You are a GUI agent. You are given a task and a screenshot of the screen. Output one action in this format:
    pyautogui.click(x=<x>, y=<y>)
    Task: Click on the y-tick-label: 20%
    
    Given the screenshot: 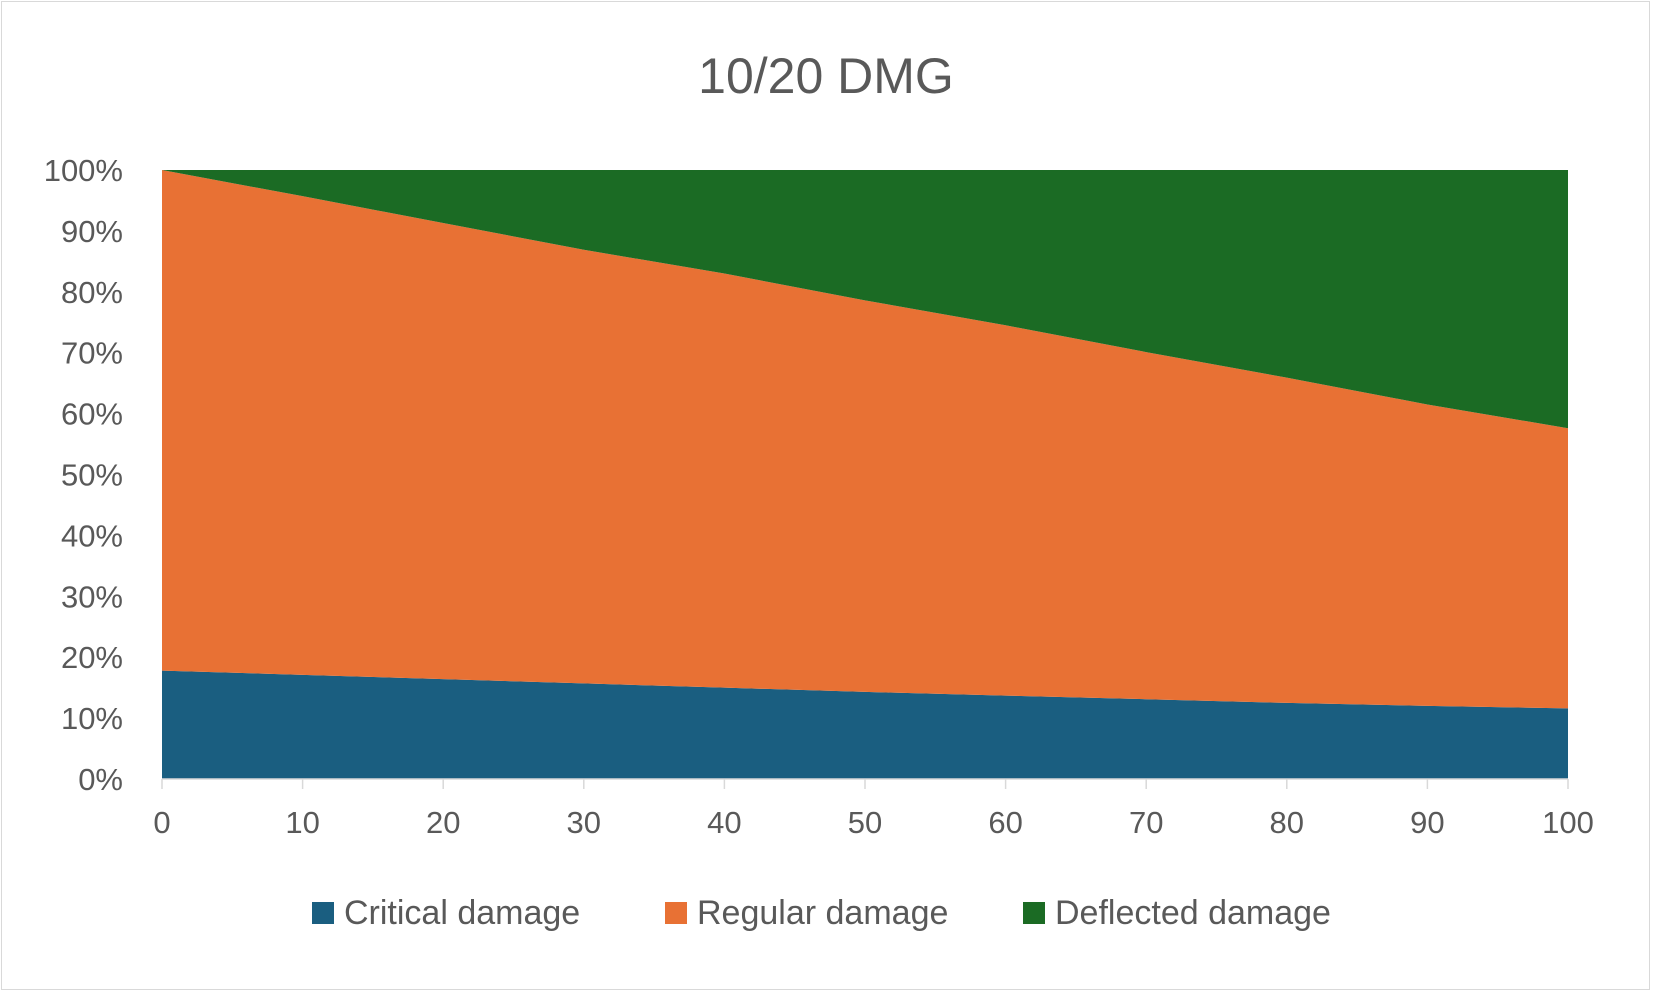 What is the action you would take?
    pyautogui.click(x=92, y=657)
    